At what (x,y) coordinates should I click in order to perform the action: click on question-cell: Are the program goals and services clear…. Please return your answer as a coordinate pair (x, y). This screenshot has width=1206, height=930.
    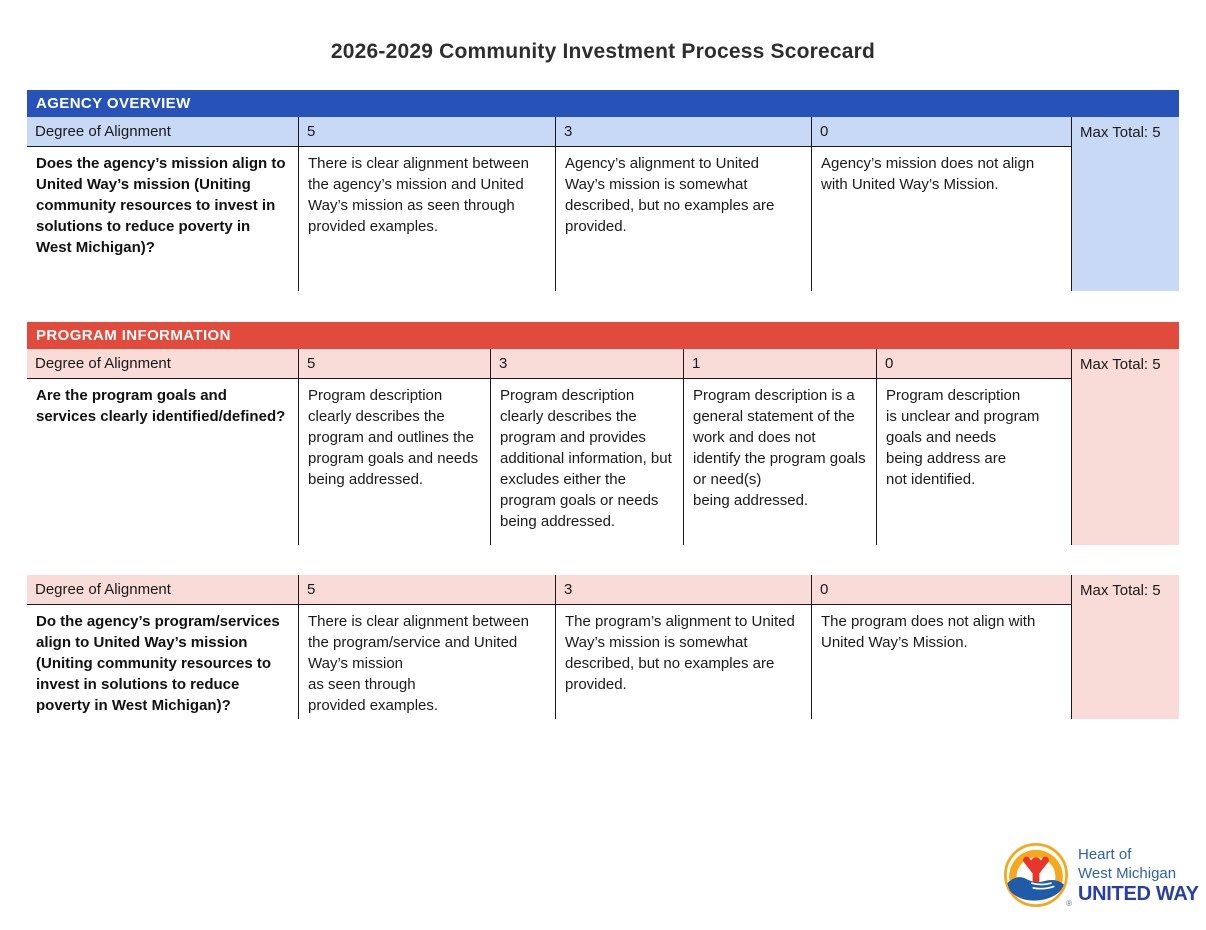
    Looking at the image, I should click on (162, 462).